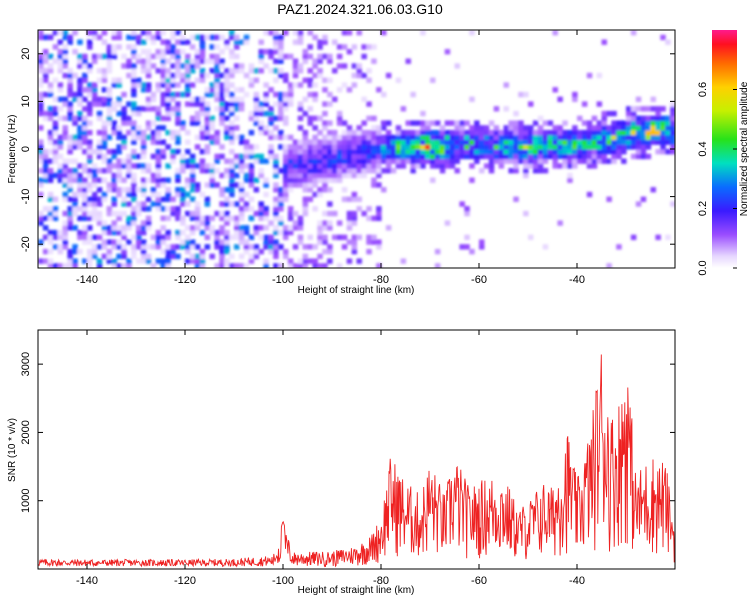 This screenshot has height=600, width=750. I want to click on colorbar-gradient, so click(724, 149).